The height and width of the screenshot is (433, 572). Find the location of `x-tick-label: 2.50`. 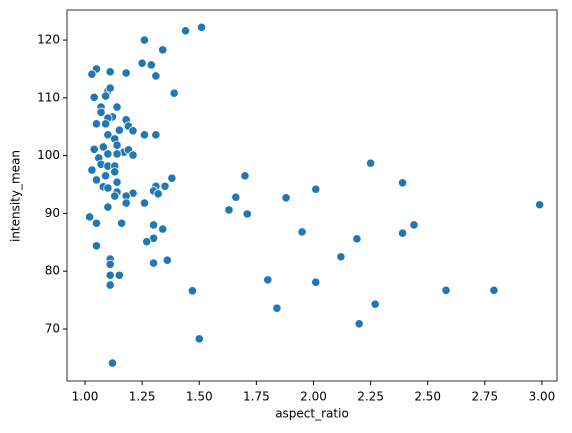

x-tick-label: 2.50 is located at coordinates (427, 397).